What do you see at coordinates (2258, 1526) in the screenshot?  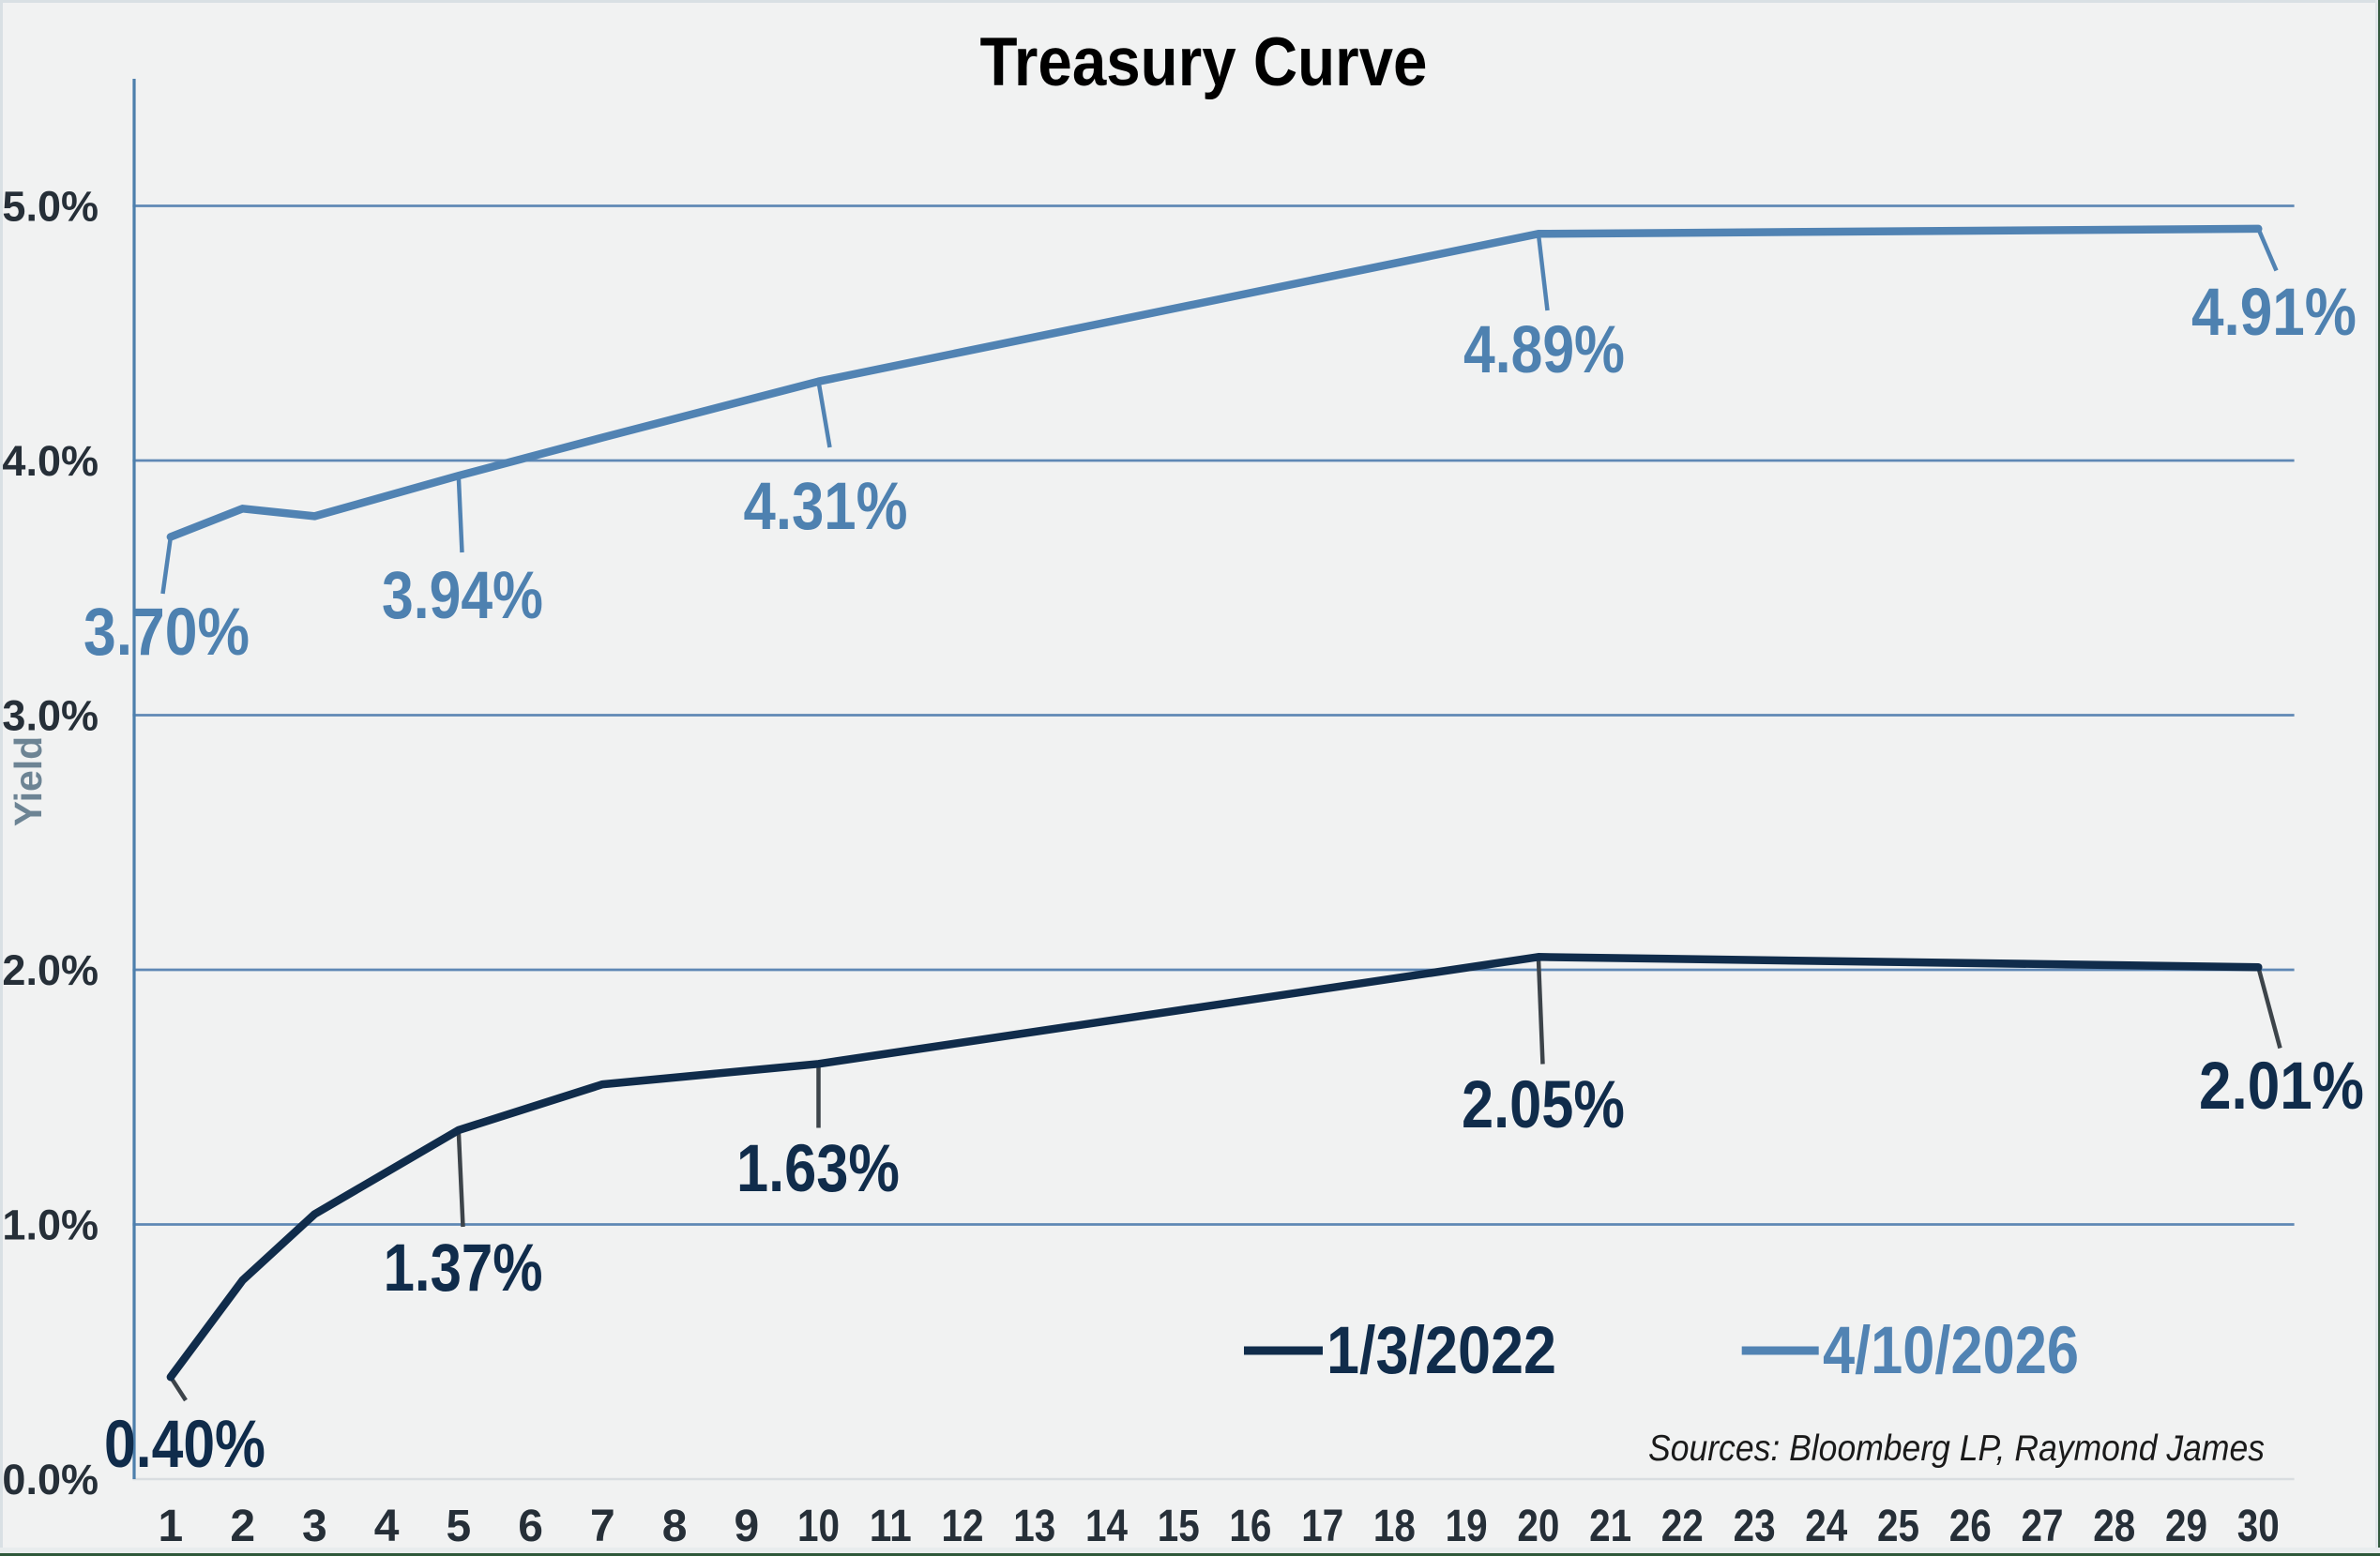 I see `svg-text: 30` at bounding box center [2258, 1526].